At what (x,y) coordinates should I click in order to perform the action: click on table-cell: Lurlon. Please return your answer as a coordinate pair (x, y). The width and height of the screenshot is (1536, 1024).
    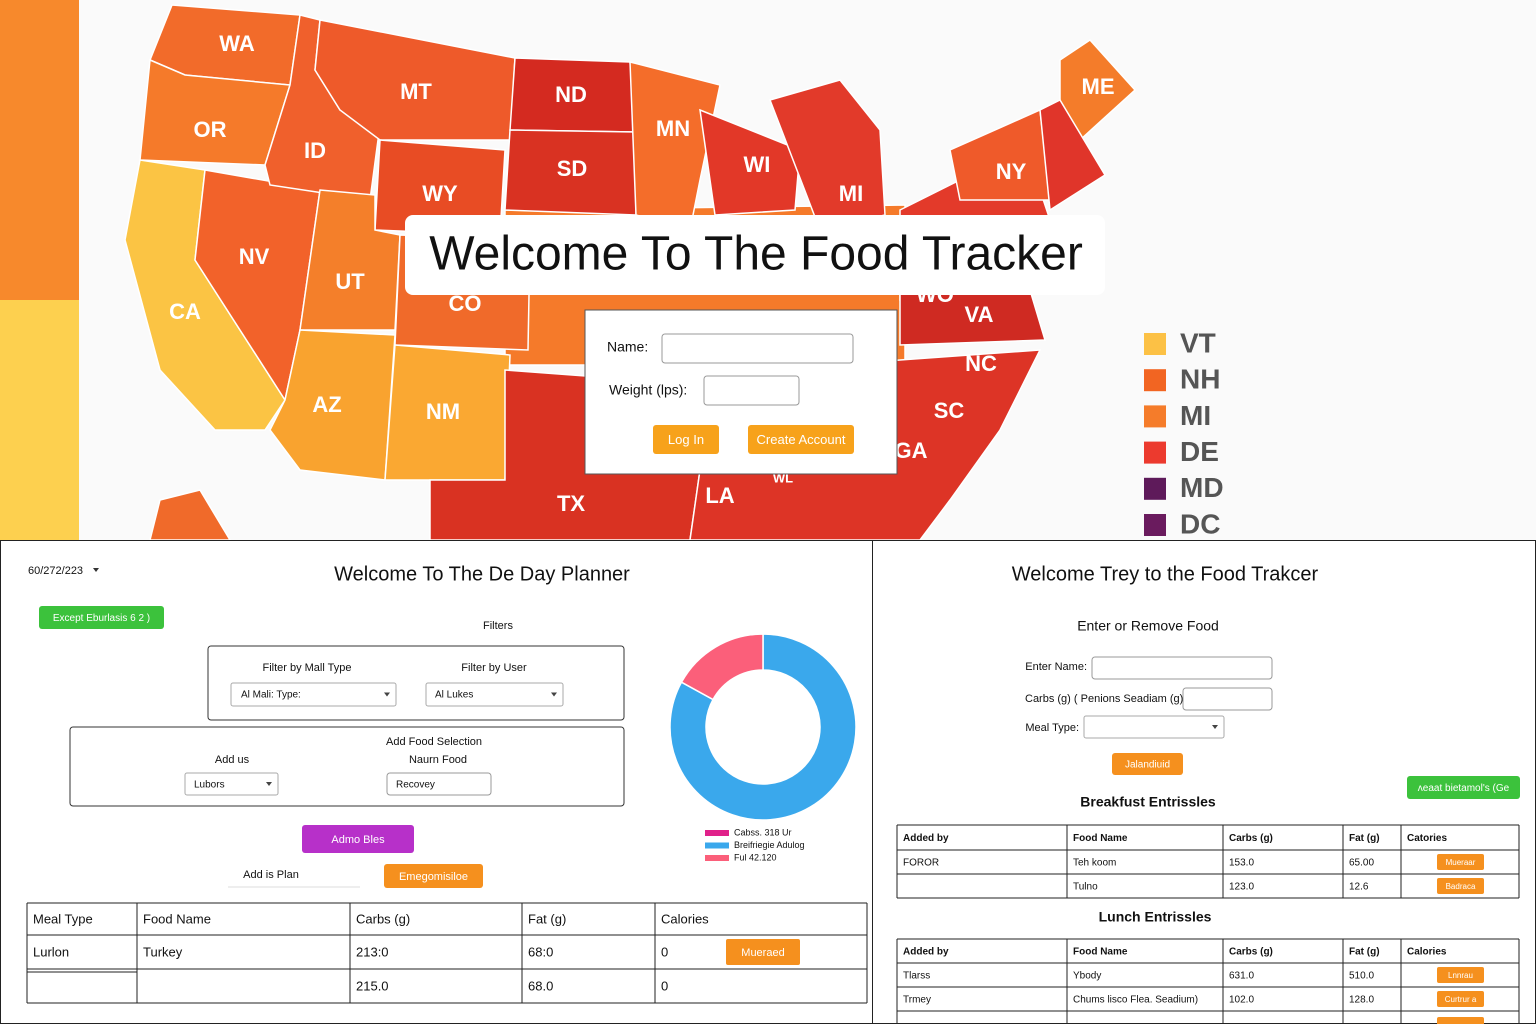
    Looking at the image, I should click on (51, 951).